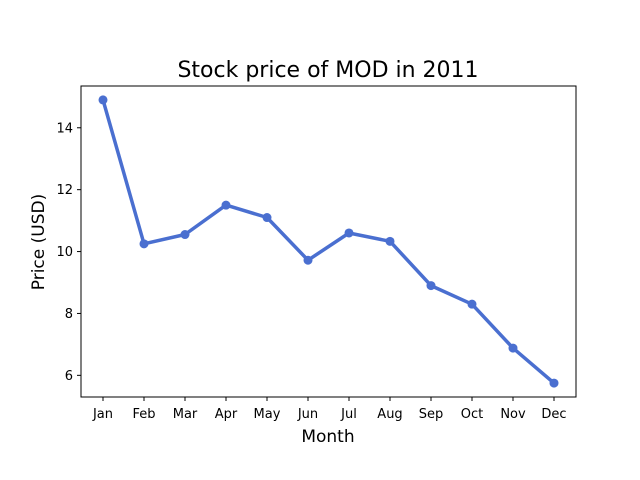 The height and width of the screenshot is (480, 640). I want to click on y-tick-label: 14, so click(64, 128).